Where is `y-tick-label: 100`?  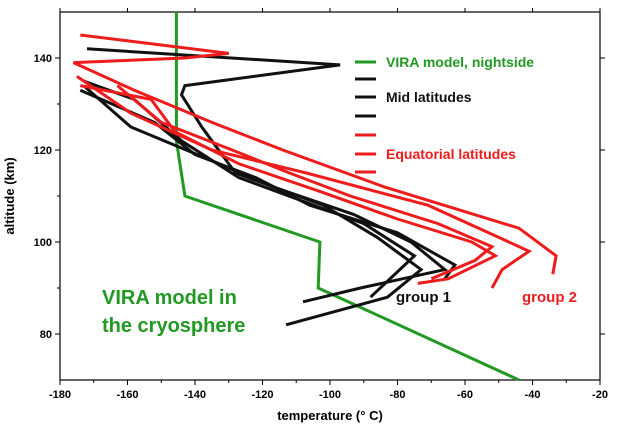 y-tick-label: 100 is located at coordinates (43, 243).